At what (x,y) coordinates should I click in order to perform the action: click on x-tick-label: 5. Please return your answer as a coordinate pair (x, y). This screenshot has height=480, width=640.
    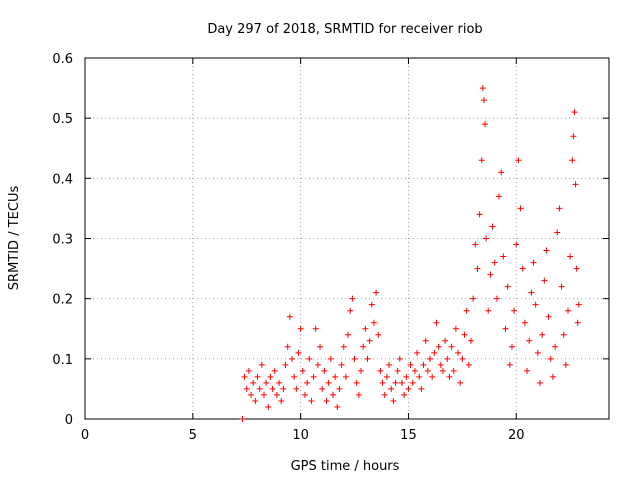
    Looking at the image, I should click on (193, 435).